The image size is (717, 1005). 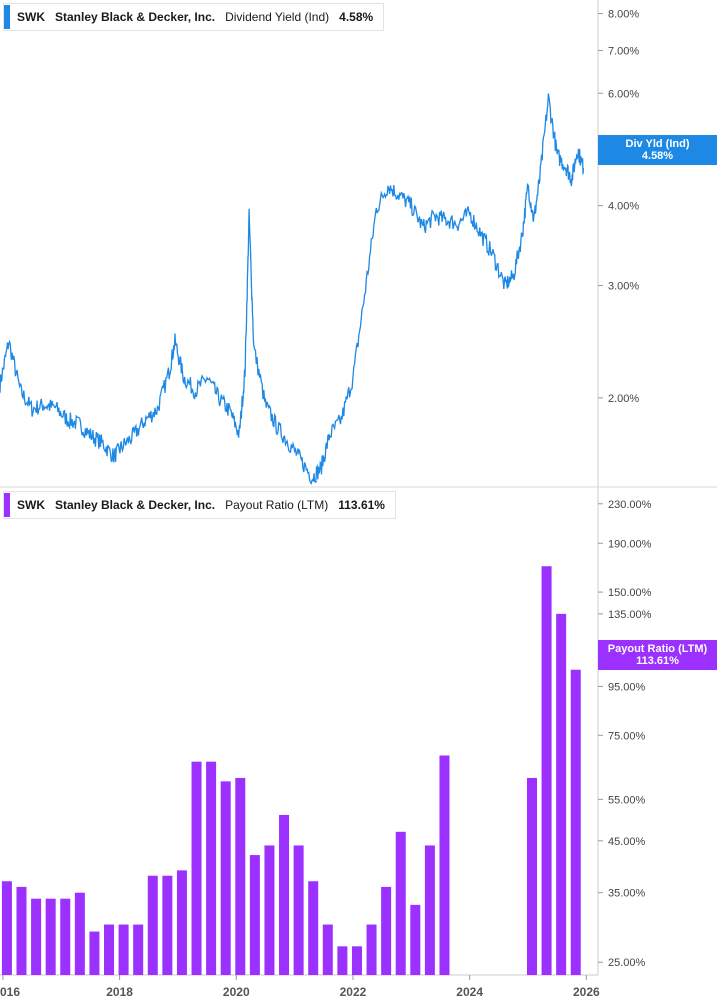 What do you see at coordinates (627, 842) in the screenshot?
I see `bottom-y-tick-label: 45.00%` at bounding box center [627, 842].